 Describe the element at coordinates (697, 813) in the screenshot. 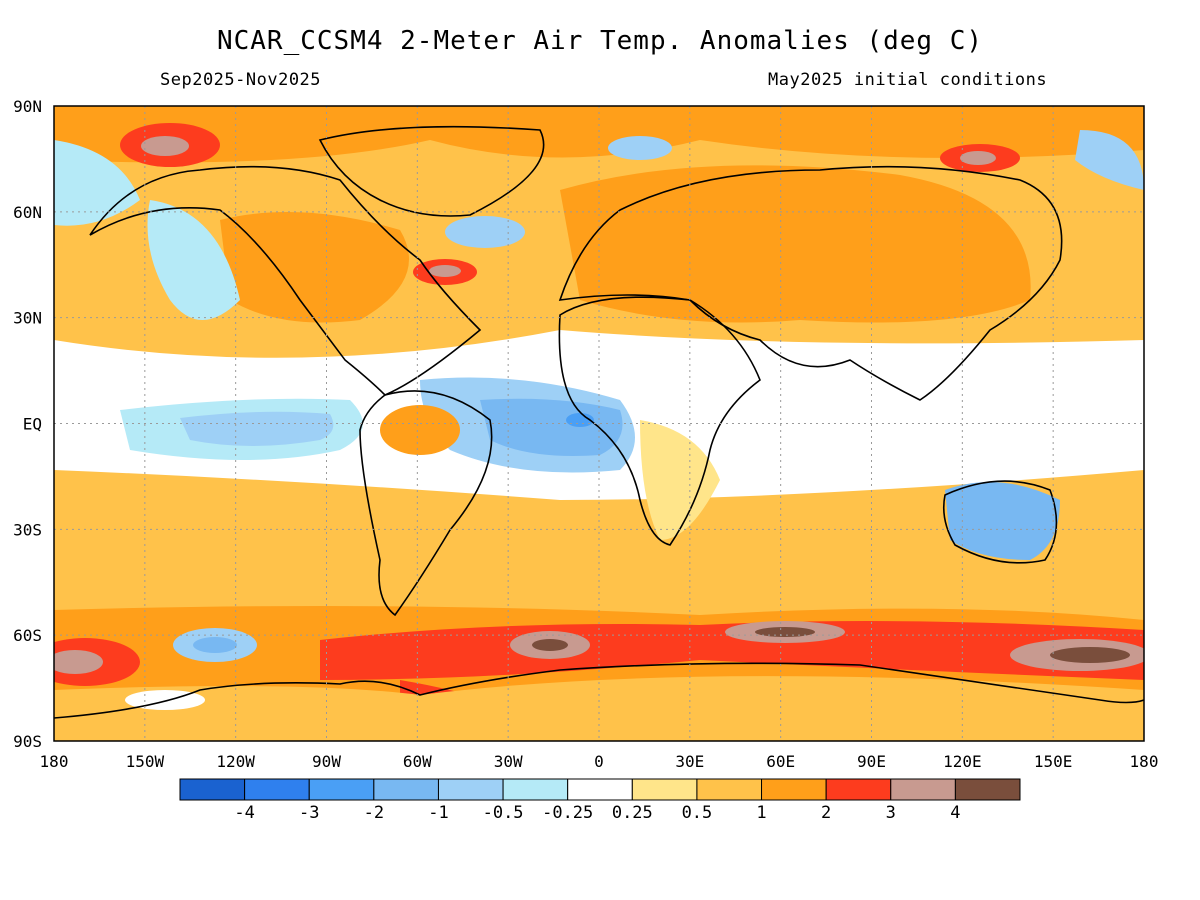

I see `colorbar-label: 0.5` at that location.